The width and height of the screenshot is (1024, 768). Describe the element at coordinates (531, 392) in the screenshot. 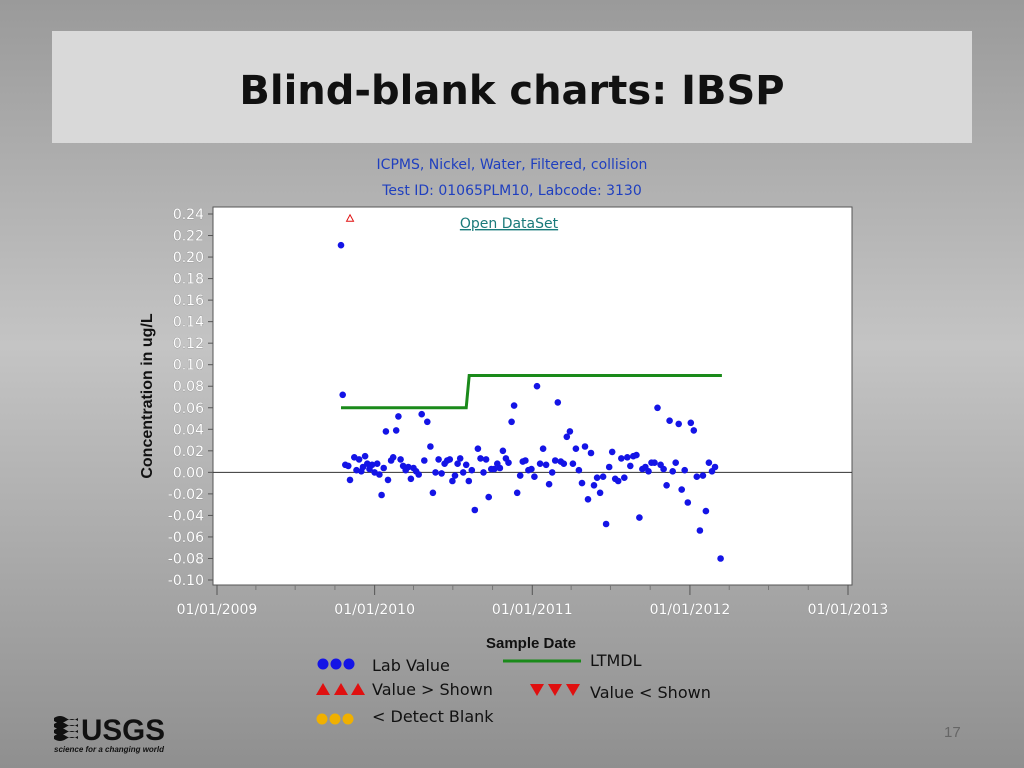

I see `ltmdl-line` at that location.